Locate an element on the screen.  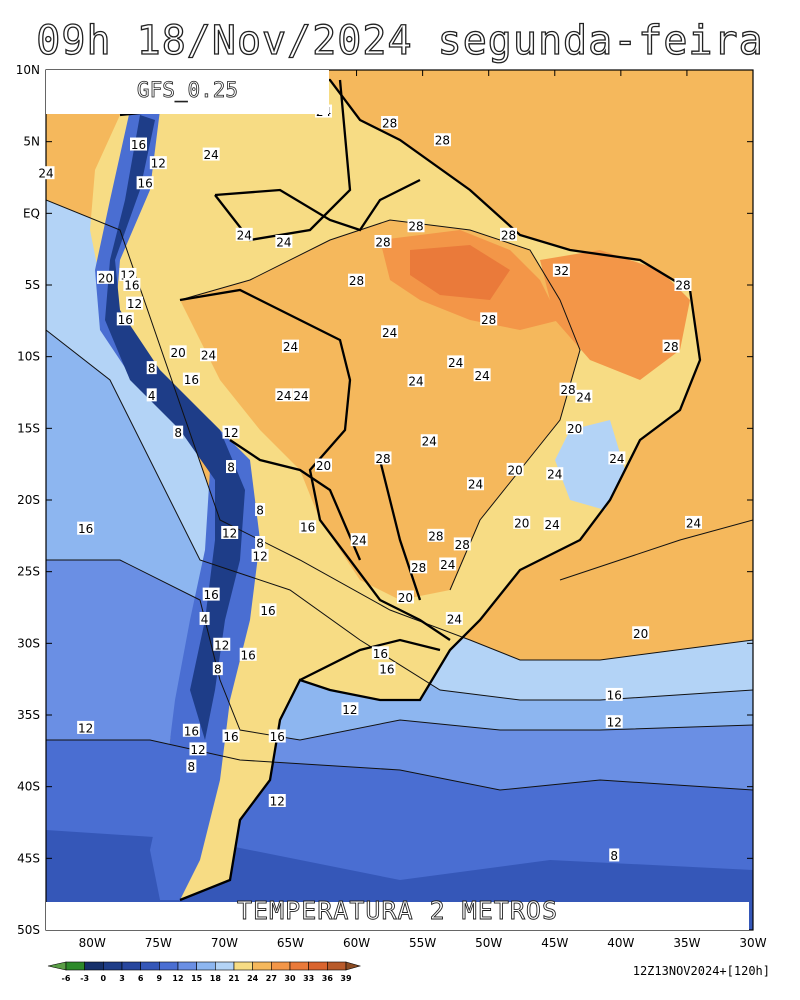
lon-tick-label: 40W is located at coordinates (620, 943).